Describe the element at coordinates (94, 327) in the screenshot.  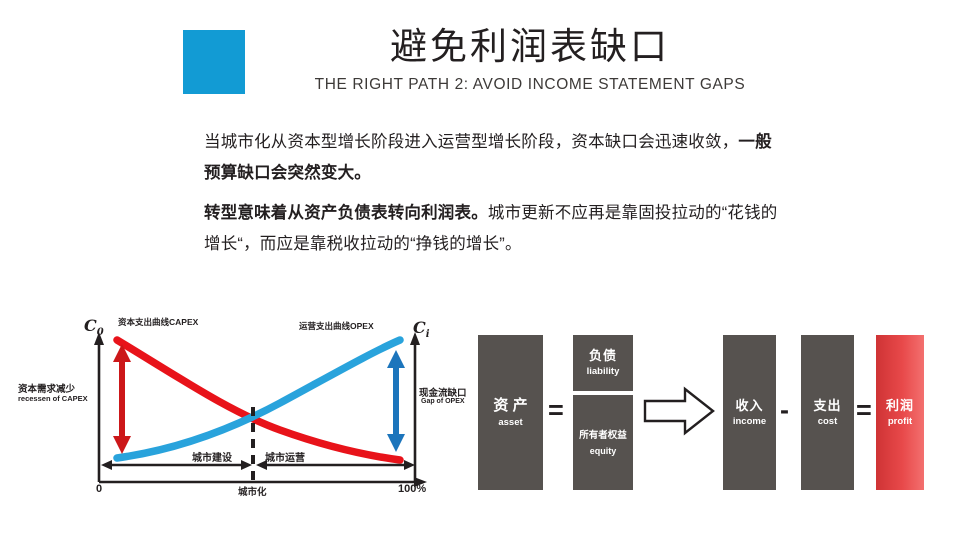
I see `chart-y-axis-left-label: C0` at that location.